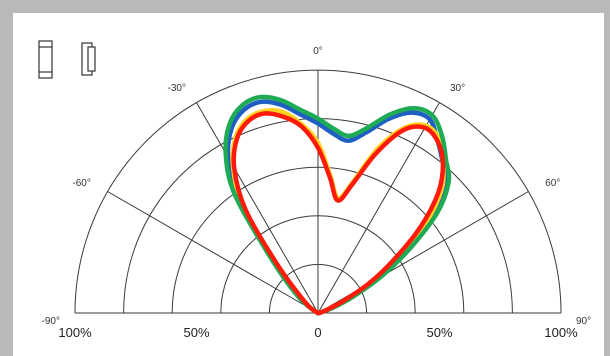 This screenshot has height=356, width=610. What do you see at coordinates (317, 332) in the screenshot?
I see `radial-label-2: 0` at bounding box center [317, 332].